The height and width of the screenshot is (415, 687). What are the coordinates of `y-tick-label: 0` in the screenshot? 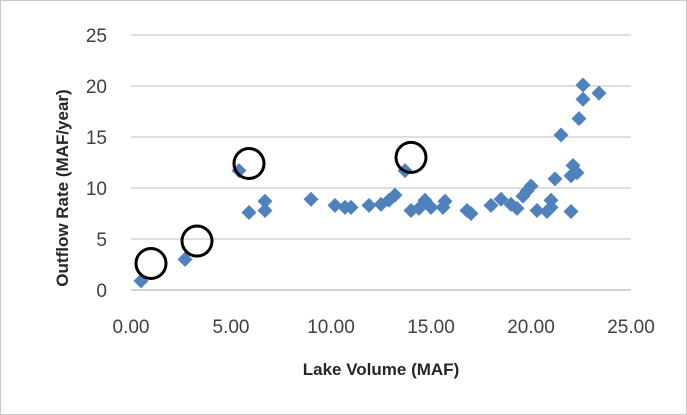 It's located at (101, 291).